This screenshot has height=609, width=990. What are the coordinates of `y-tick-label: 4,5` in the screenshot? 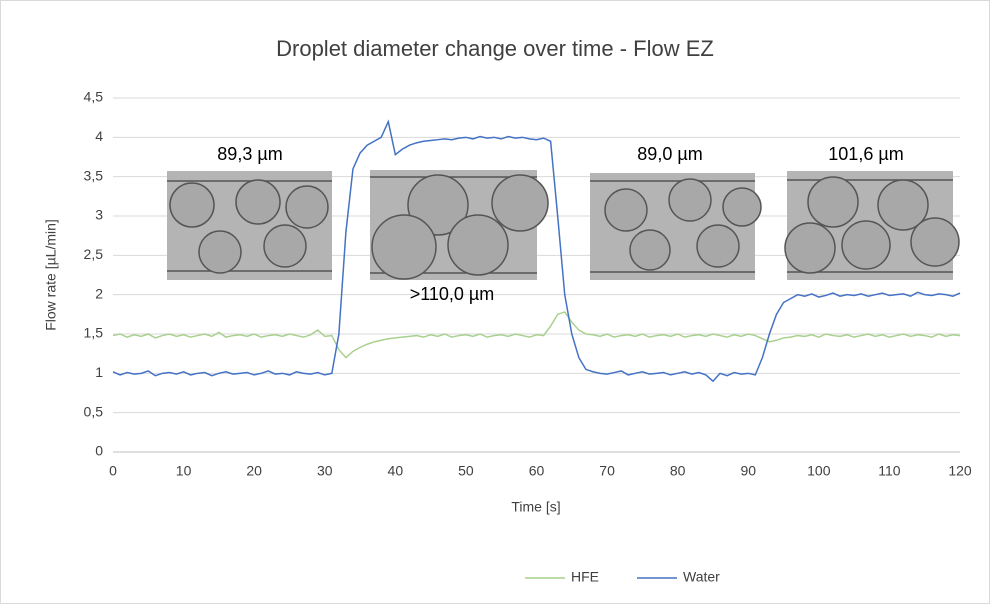 It's located at (94, 97).